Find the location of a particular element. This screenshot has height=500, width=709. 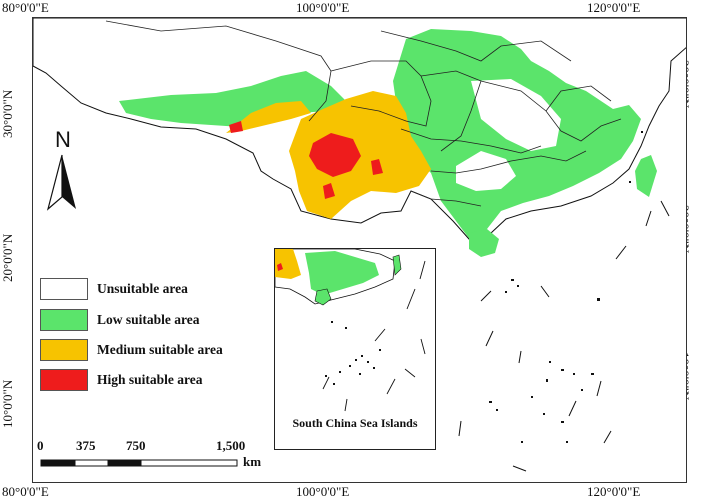

legend-label-low: Low suitable area is located at coordinates (148, 319).